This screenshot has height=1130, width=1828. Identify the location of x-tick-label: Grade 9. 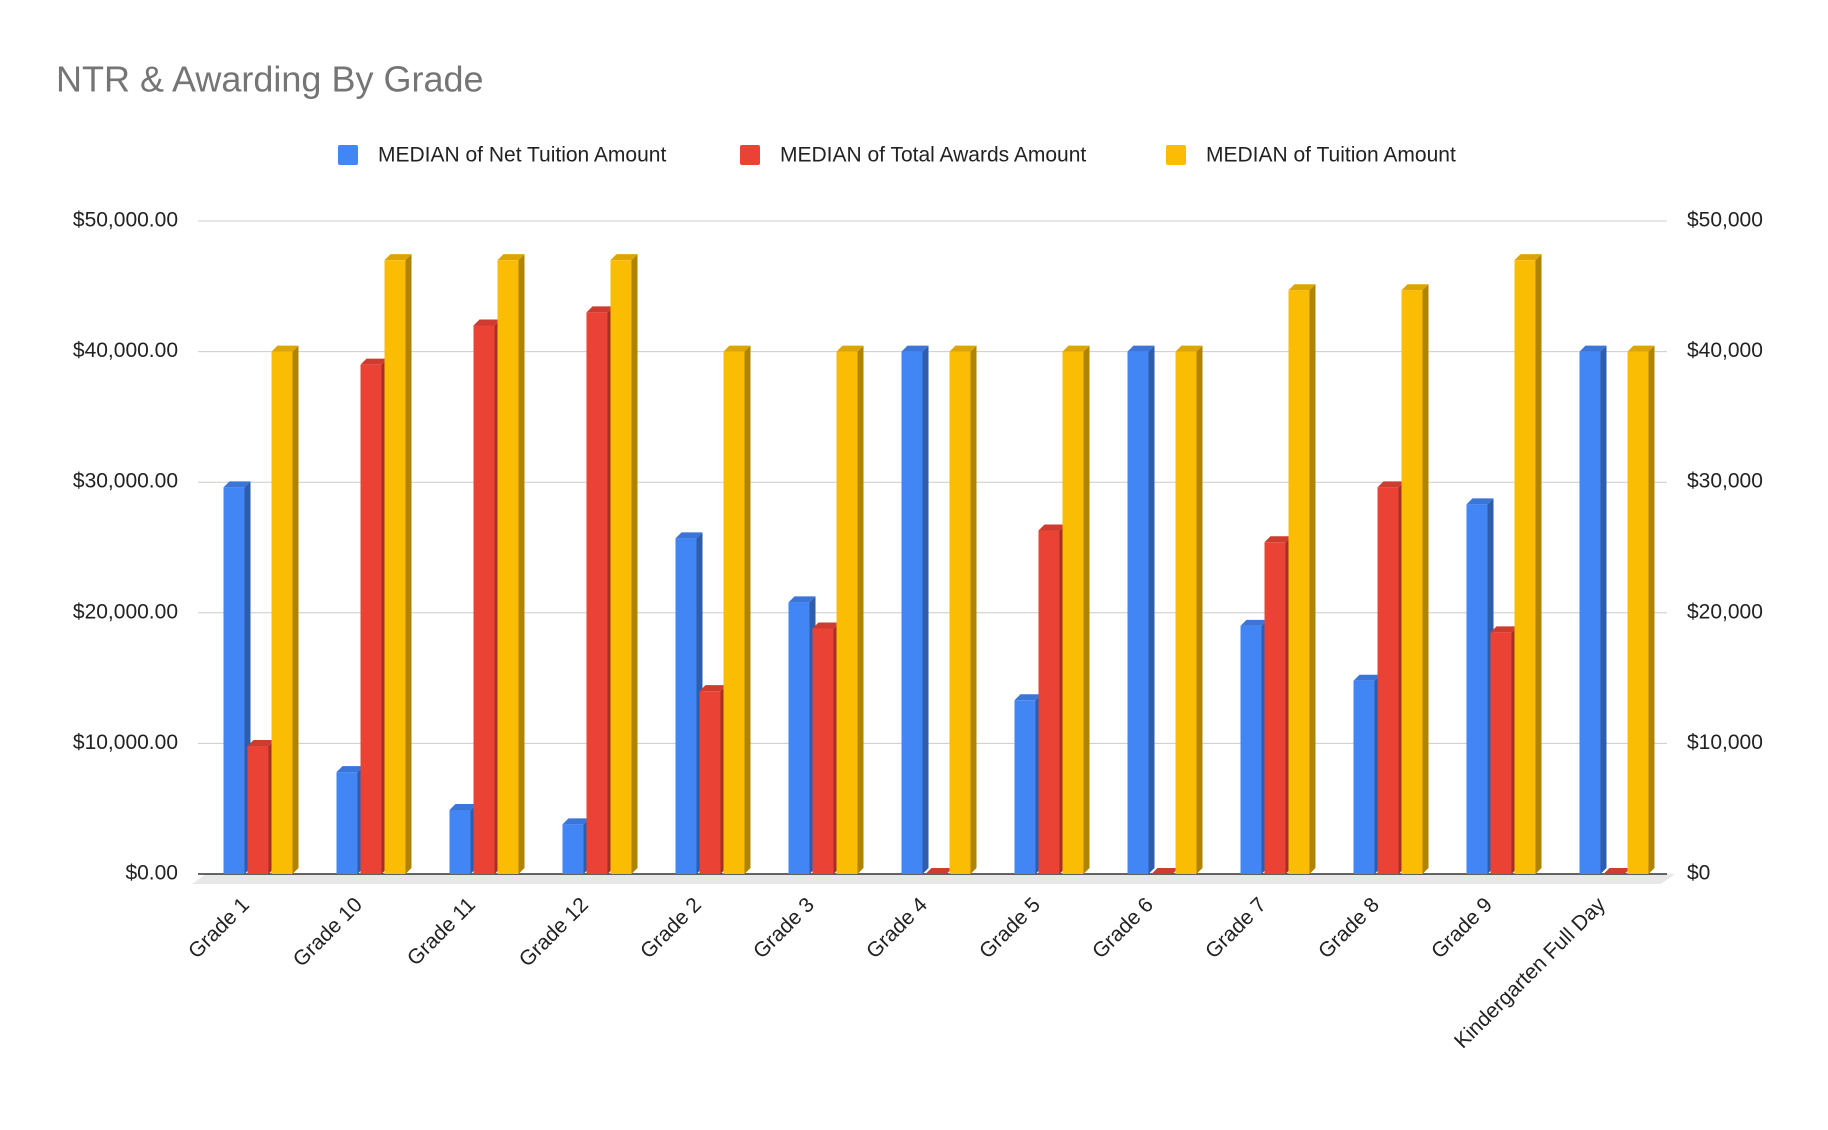
(1462, 928).